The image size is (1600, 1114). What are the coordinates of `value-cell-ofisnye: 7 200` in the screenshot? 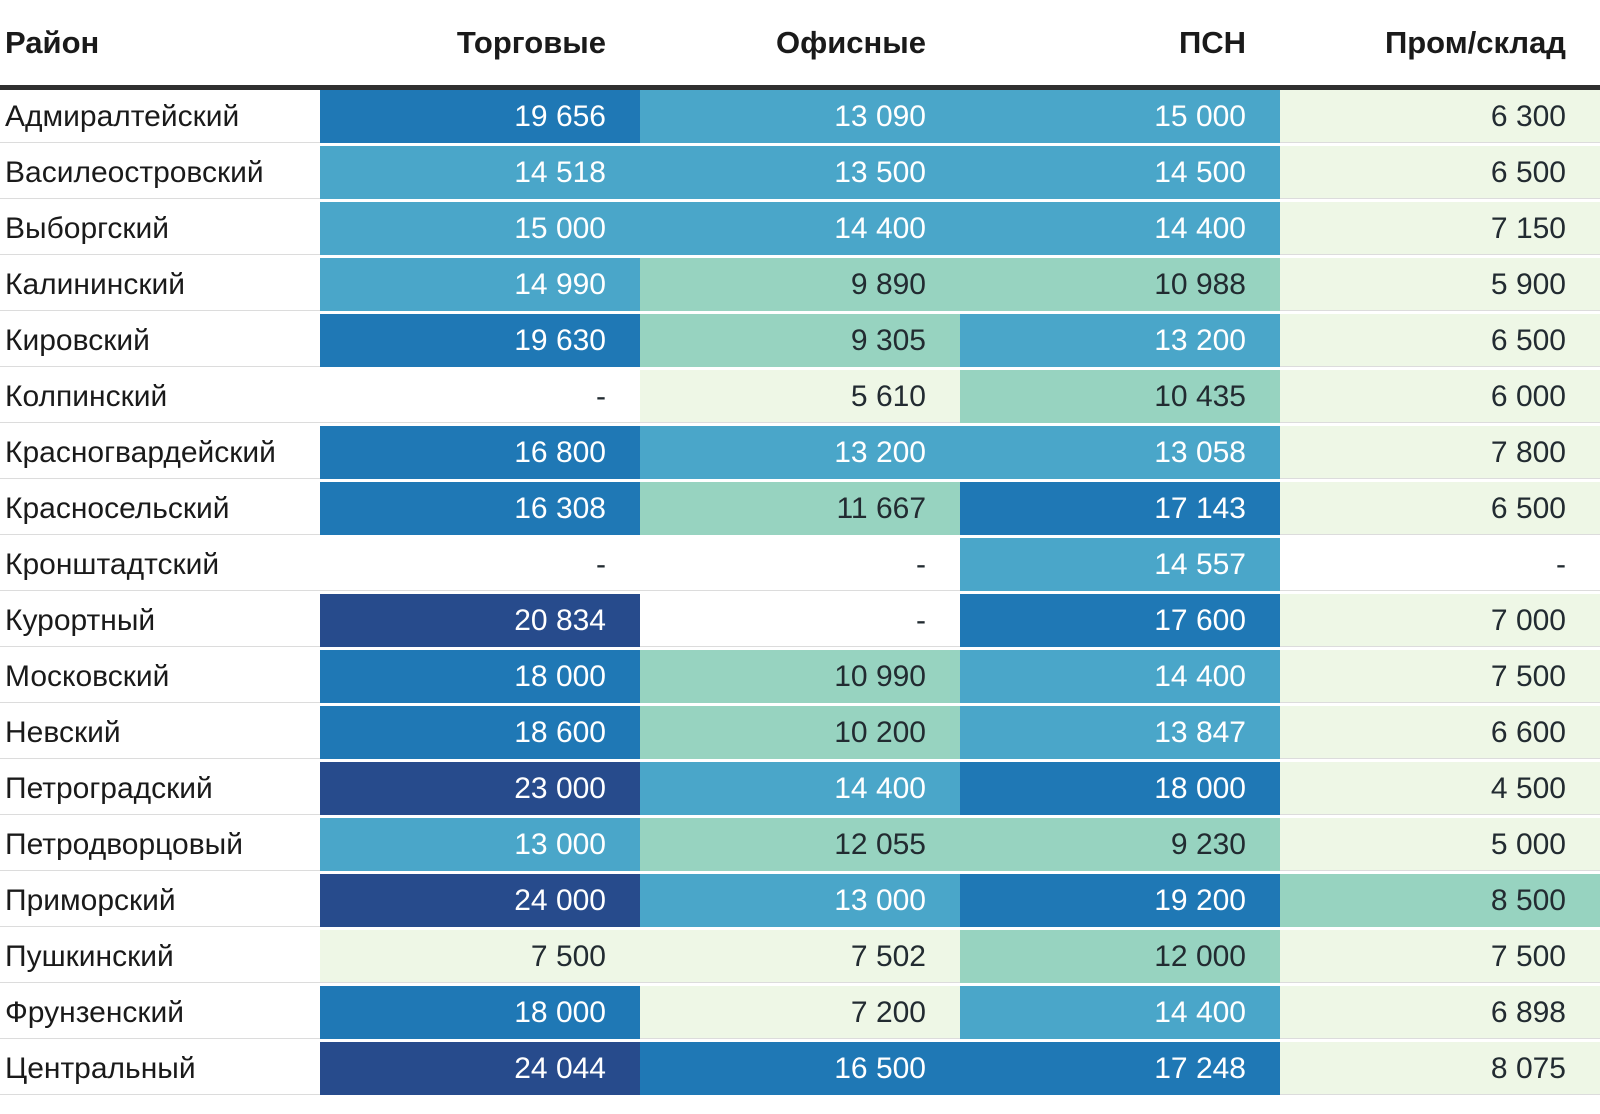 It's located at (800, 1014).